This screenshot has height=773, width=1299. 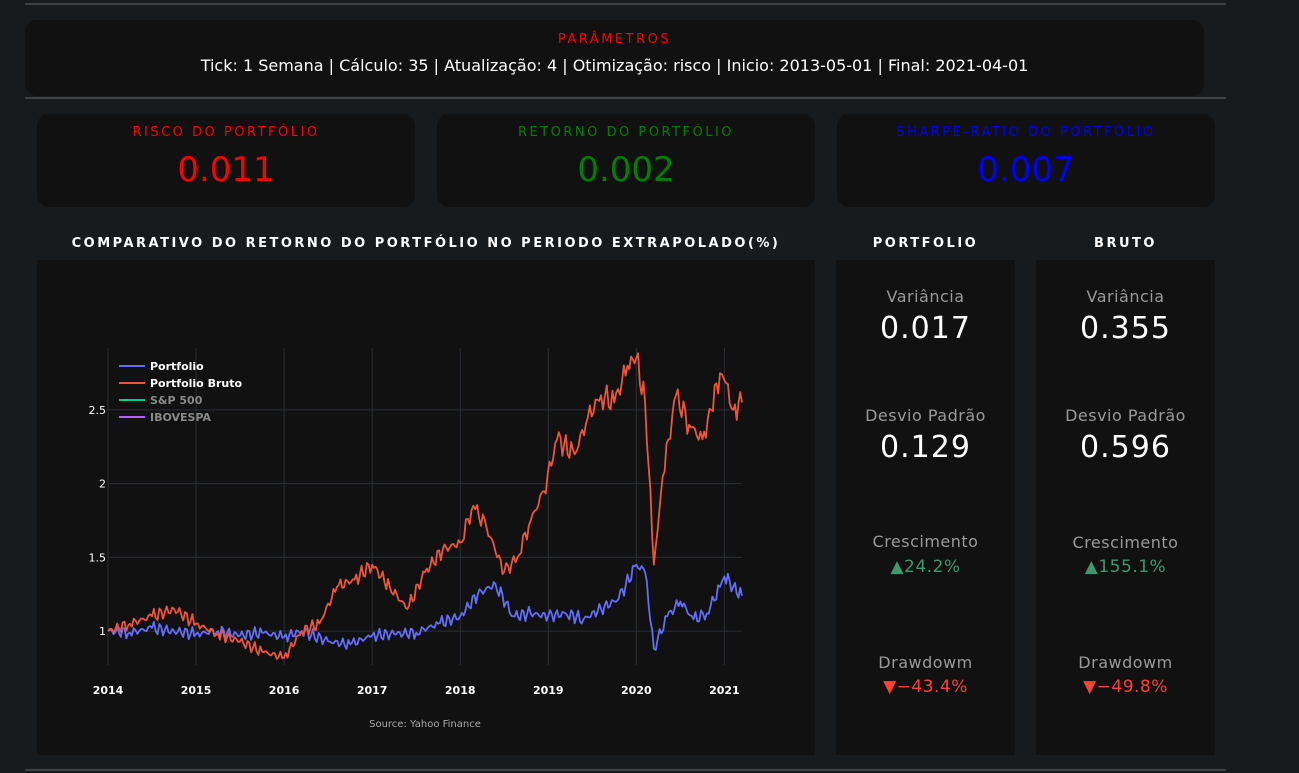 I want to click on top-separator, so click(x=625, y=4).